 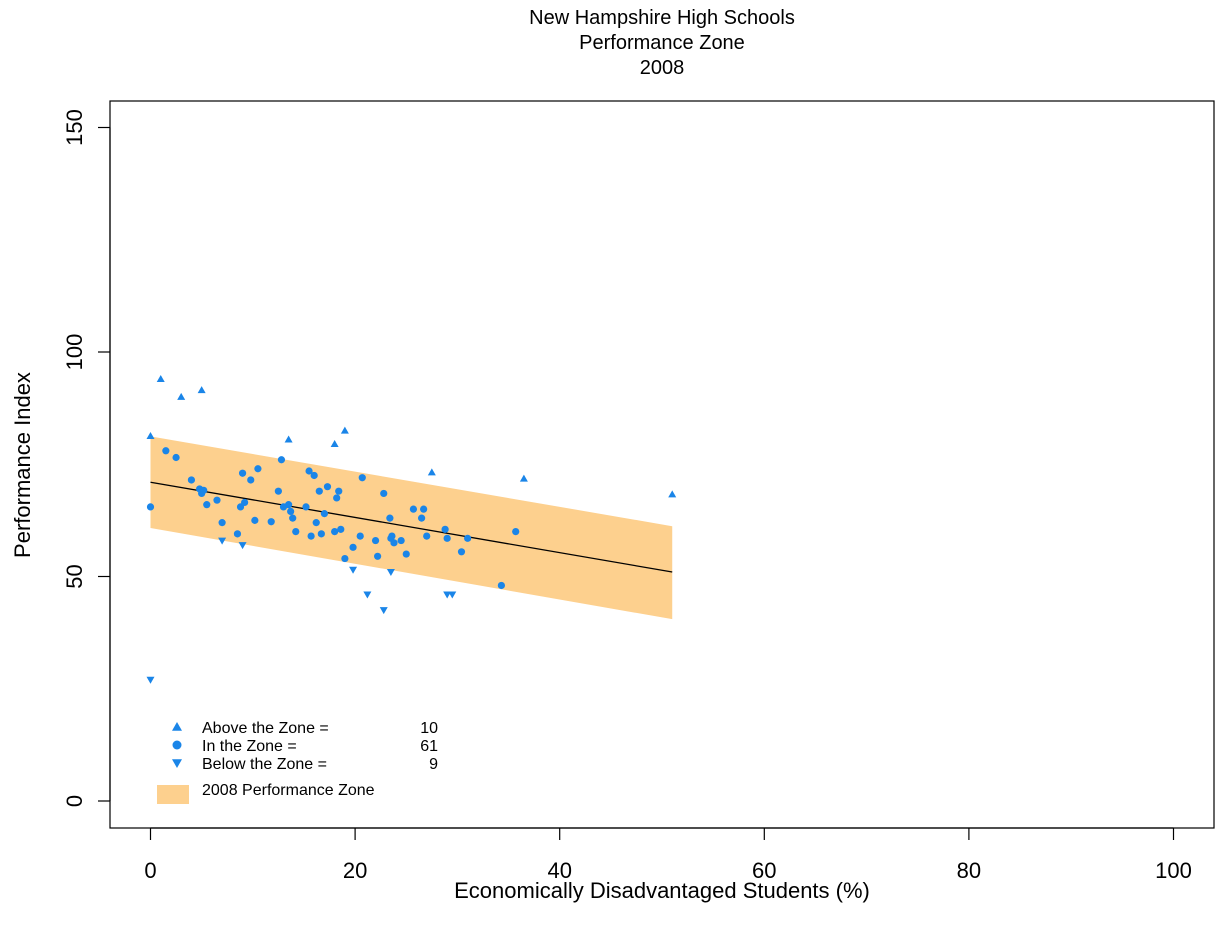 I want to click on legend-zone-swatch, so click(x=173, y=794).